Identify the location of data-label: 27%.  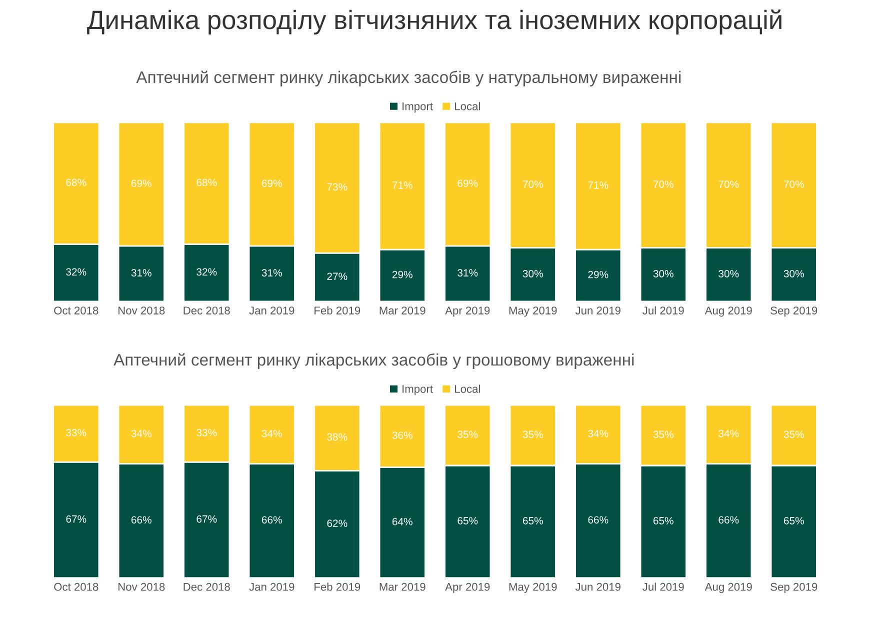
(337, 276).